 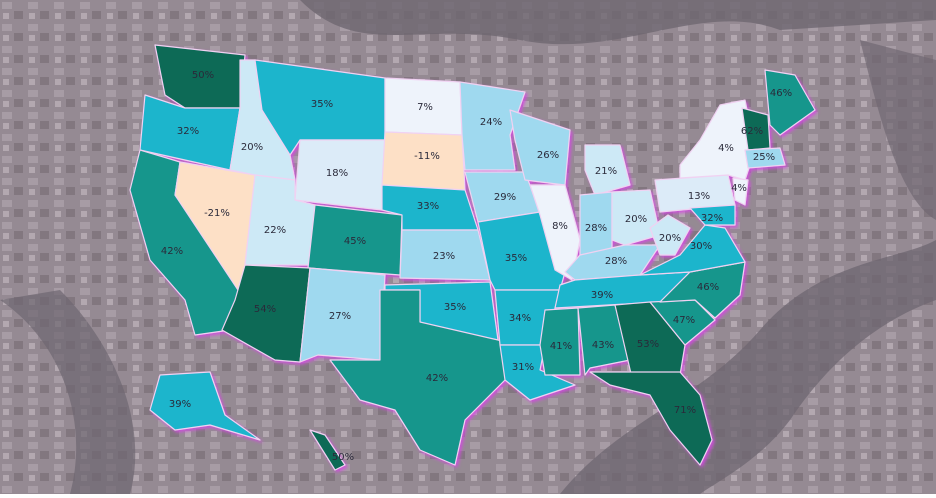 What do you see at coordinates (427, 156) in the screenshot?
I see `value-label: -11%` at bounding box center [427, 156].